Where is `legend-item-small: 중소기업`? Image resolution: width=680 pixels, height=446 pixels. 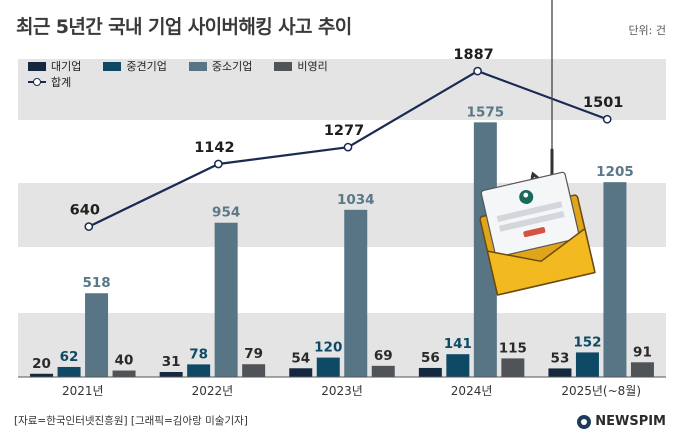 legend-item-small: 중소기업 is located at coordinates (220, 66).